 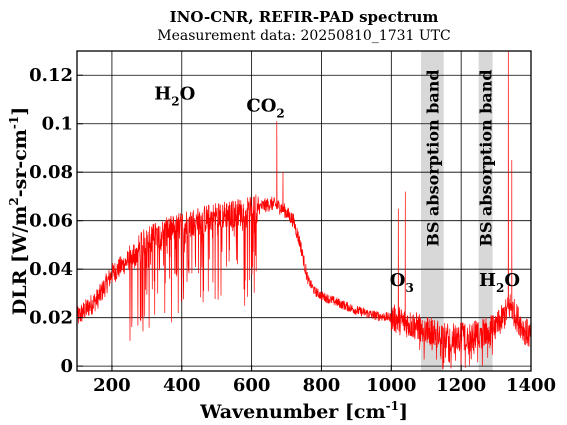 I want to click on annotation-2: O3, so click(x=402, y=282).